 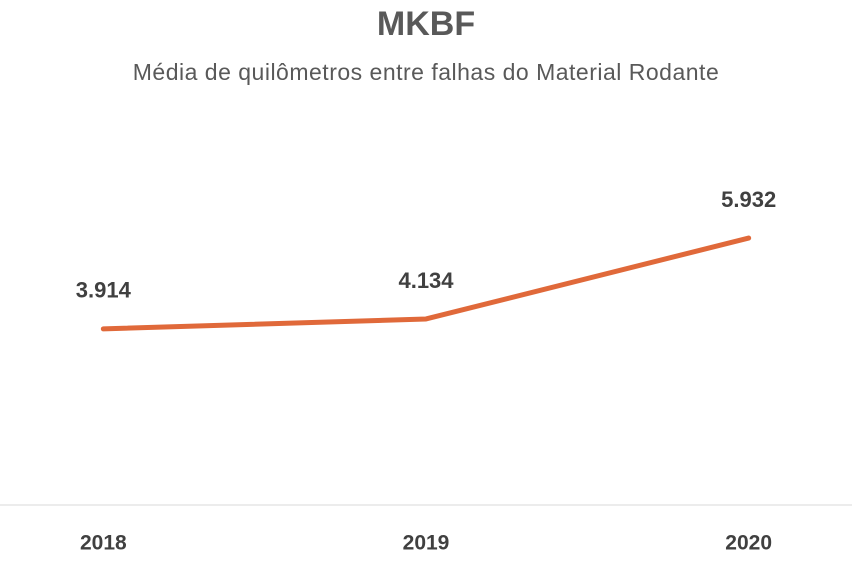 I want to click on x-tick-label: 2019, so click(x=426, y=543).